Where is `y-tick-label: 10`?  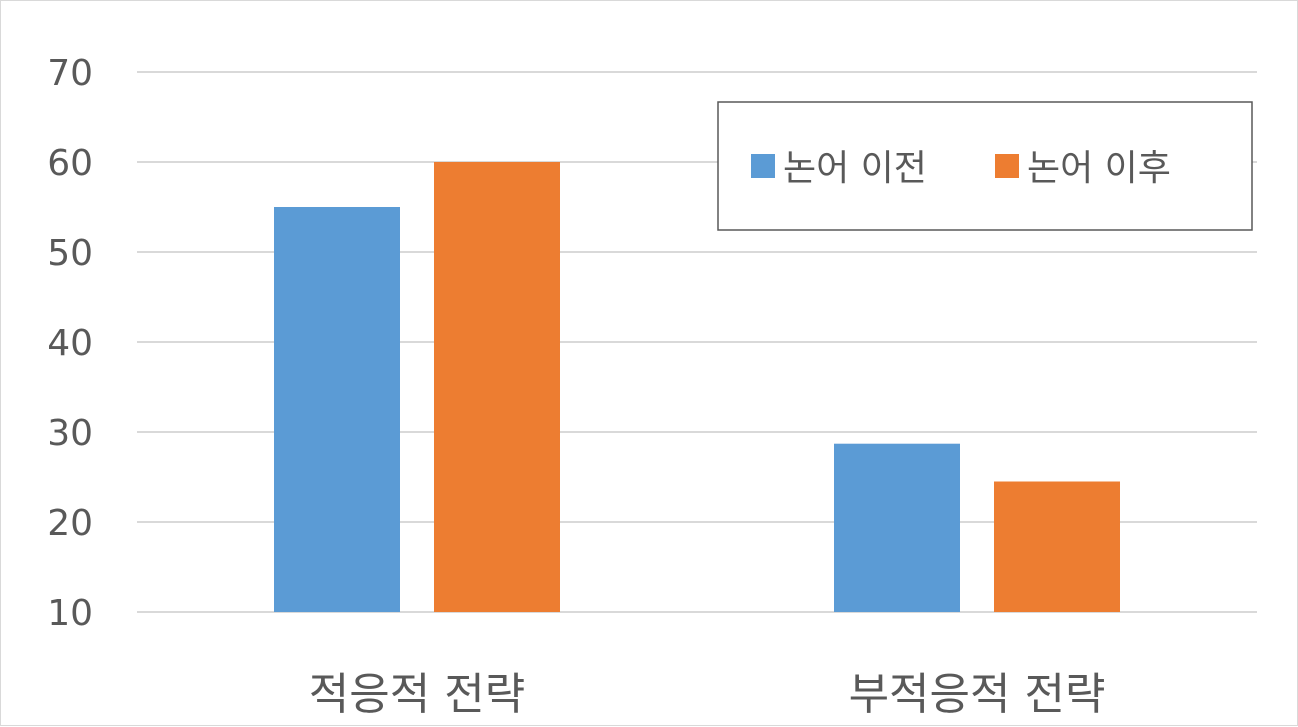 y-tick-label: 10 is located at coordinates (70, 613).